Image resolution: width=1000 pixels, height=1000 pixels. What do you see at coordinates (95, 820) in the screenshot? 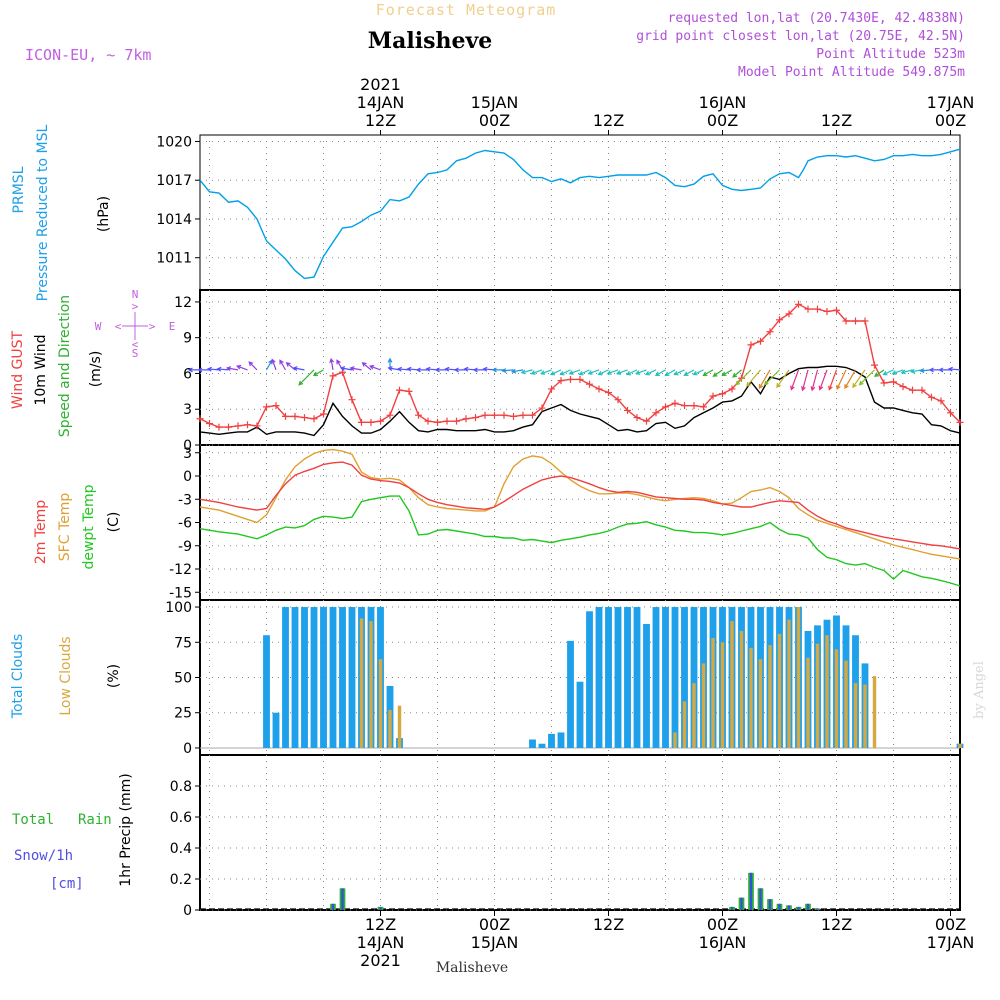
I see `precip-label-rain: Rain` at bounding box center [95, 820].